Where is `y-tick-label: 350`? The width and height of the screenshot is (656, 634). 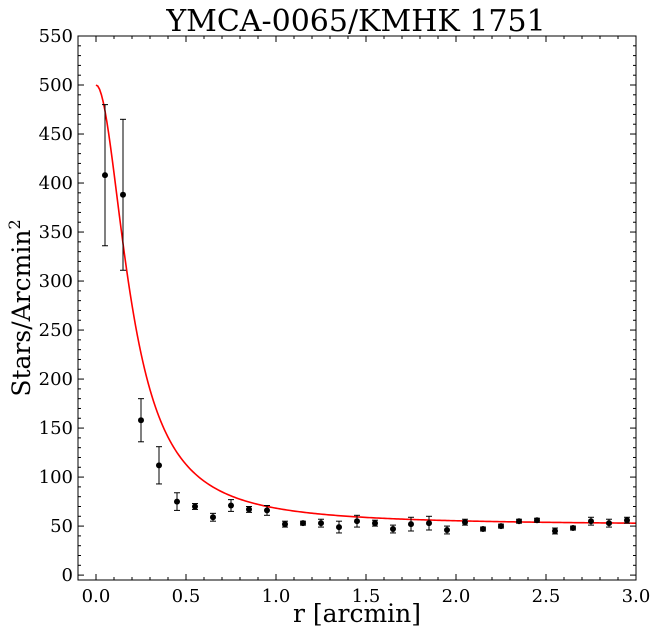
y-tick-label: 350 is located at coordinates (56, 232).